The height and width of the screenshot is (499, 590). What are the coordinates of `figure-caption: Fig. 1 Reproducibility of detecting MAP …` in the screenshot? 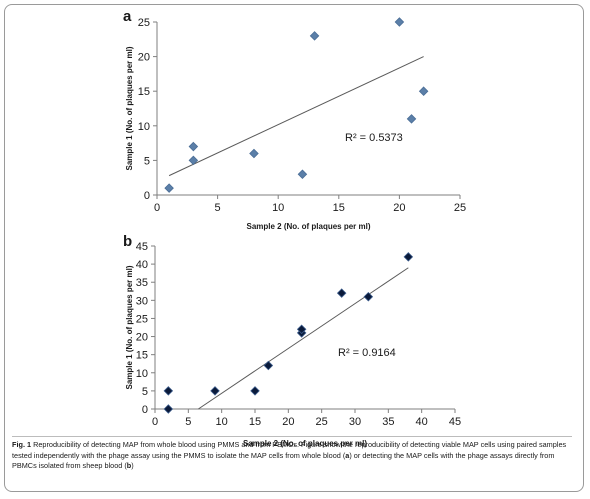 It's located at (292, 454).